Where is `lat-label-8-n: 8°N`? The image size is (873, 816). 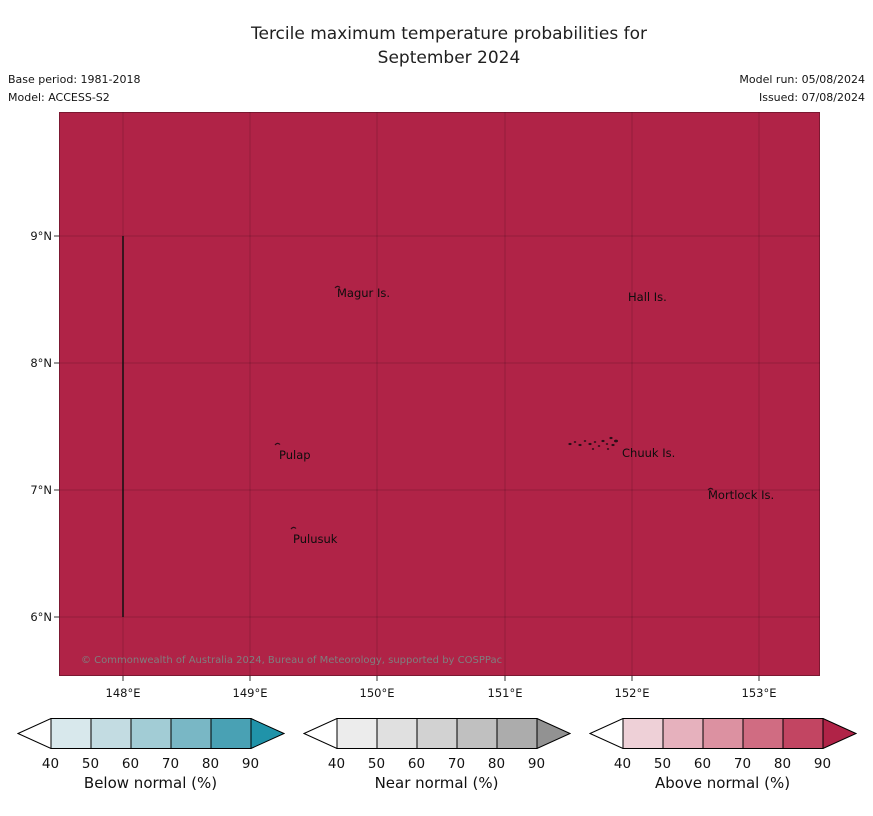
lat-label-8-n: 8°N is located at coordinates (41, 363).